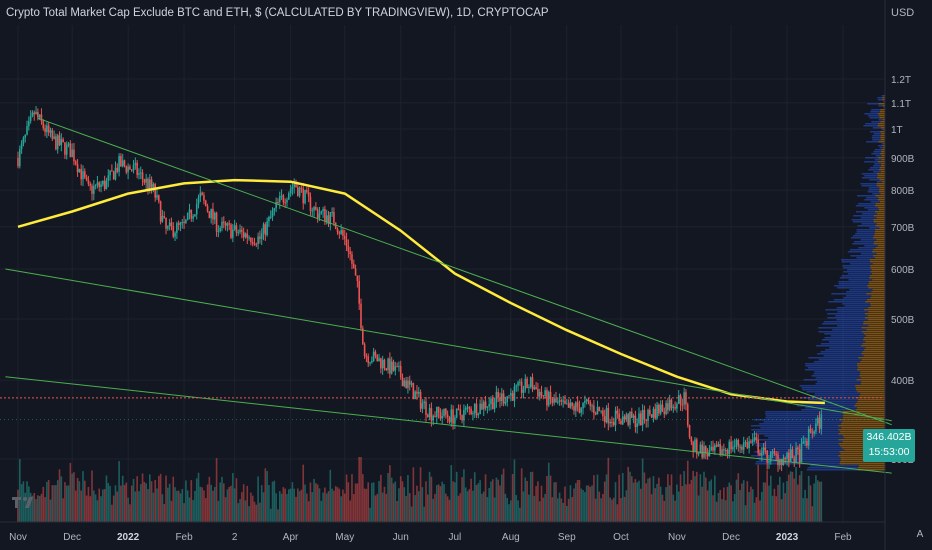 Image resolution: width=932 pixels, height=550 pixels. I want to click on x-tick-label: Jun, so click(401, 537).